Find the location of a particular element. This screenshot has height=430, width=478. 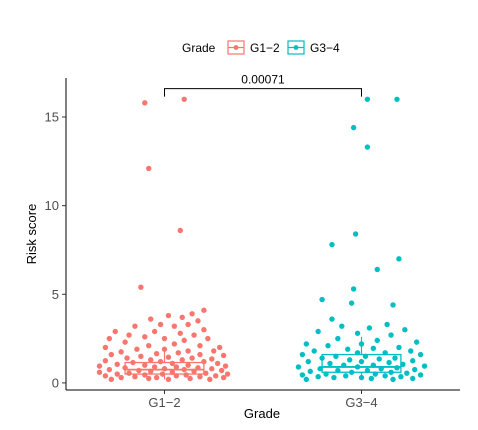

x-axis-title: Grade is located at coordinates (262, 413).